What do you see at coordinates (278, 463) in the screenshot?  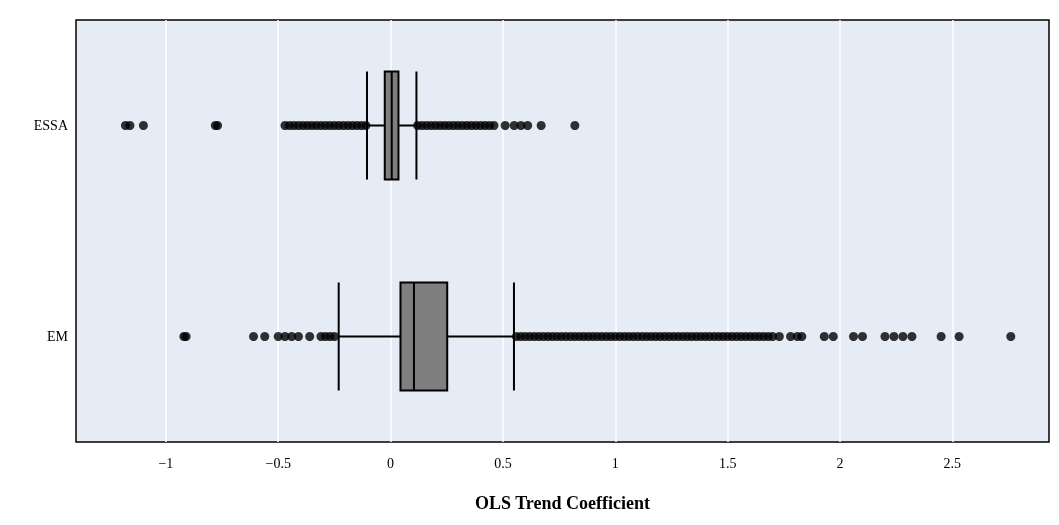 I see `x-tick-label: −0.5` at bounding box center [278, 463].